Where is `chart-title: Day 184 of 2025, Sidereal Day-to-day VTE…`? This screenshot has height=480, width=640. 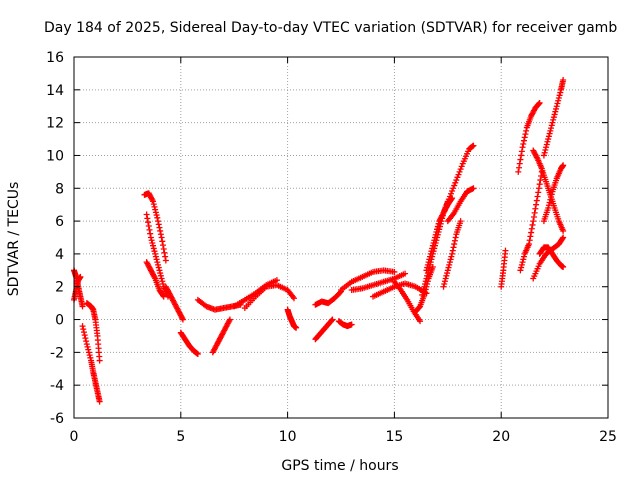
chart-title: Day 184 of 2025, Sidereal Day-to-day VTE… is located at coordinates (330, 28).